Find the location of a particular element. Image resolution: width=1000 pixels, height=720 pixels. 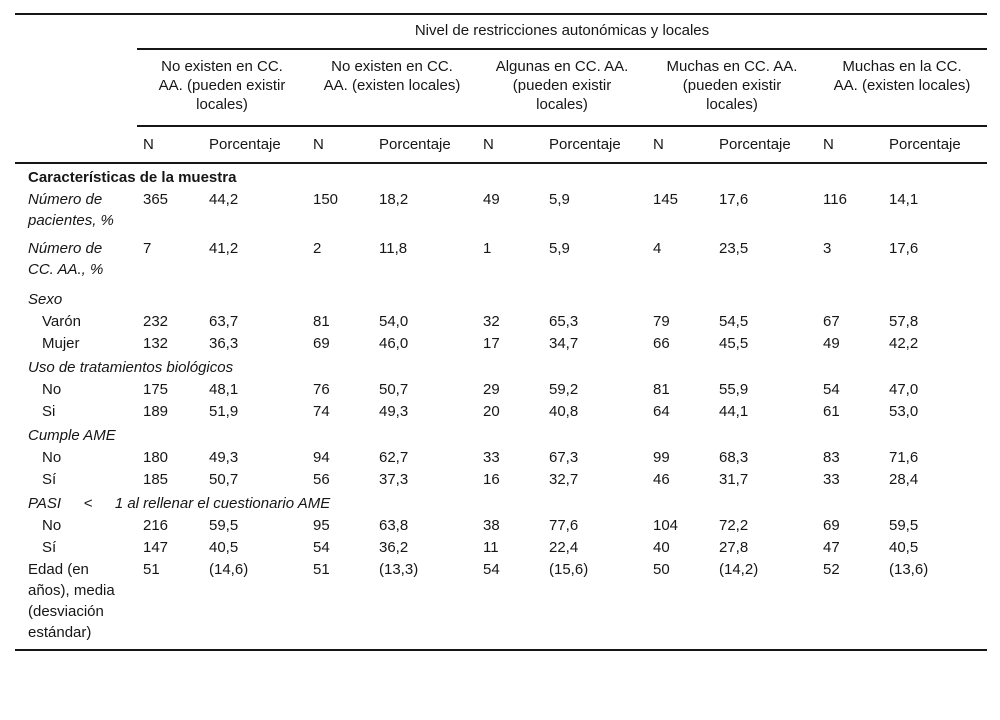

cell-porcentaje: 18,2 is located at coordinates (394, 199).